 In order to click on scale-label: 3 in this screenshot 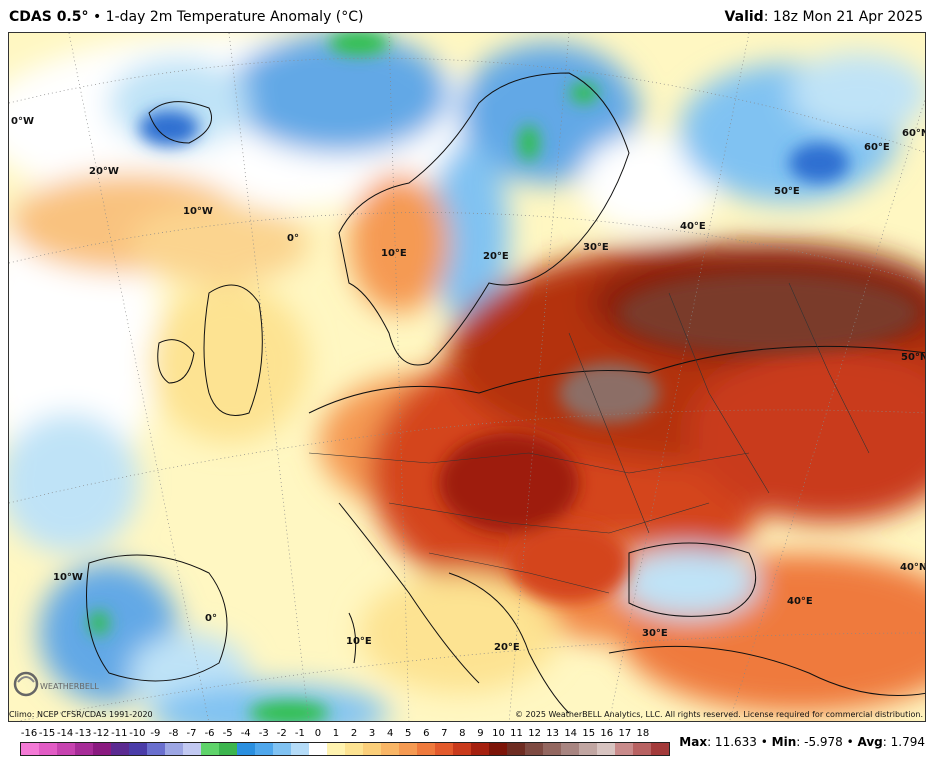, I will do `click(372, 733)`.